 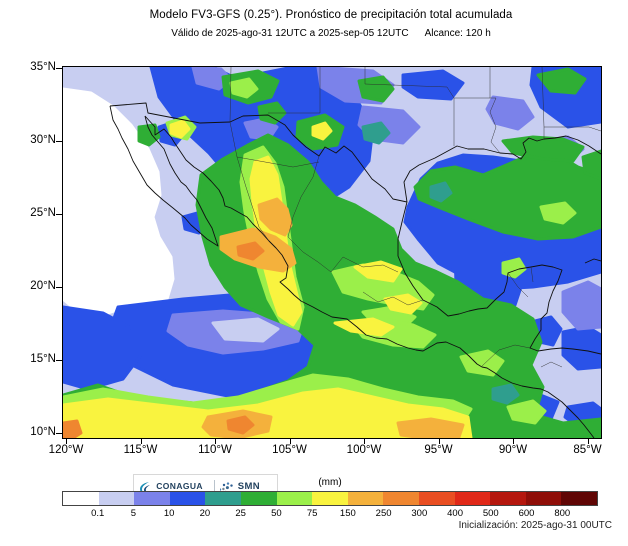 I want to click on colorbar-tick-label: 20, so click(x=205, y=513).